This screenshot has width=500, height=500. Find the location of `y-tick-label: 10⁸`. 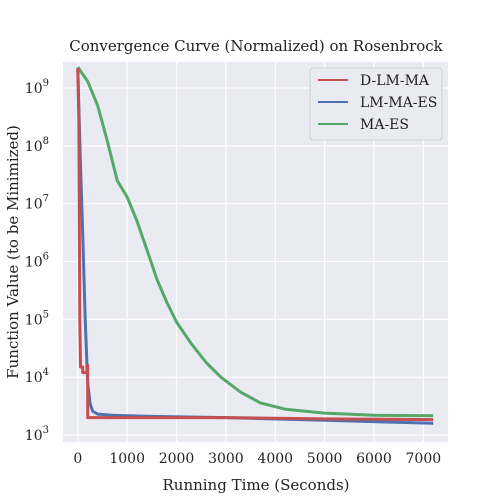

y-tick-label: 10⁸ is located at coordinates (37, 145).